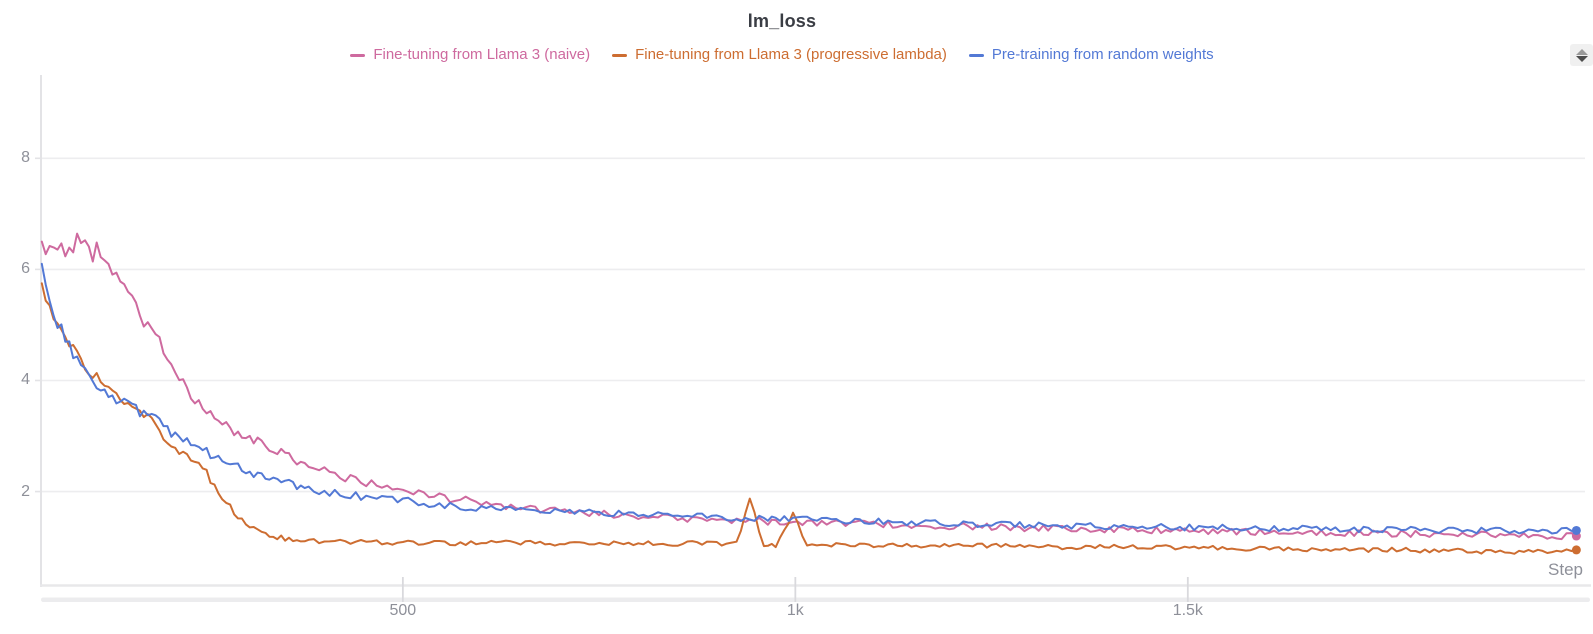 This screenshot has height=634, width=1593. Describe the element at coordinates (1581, 58) in the screenshot. I see `stepper-down-icon` at that location.